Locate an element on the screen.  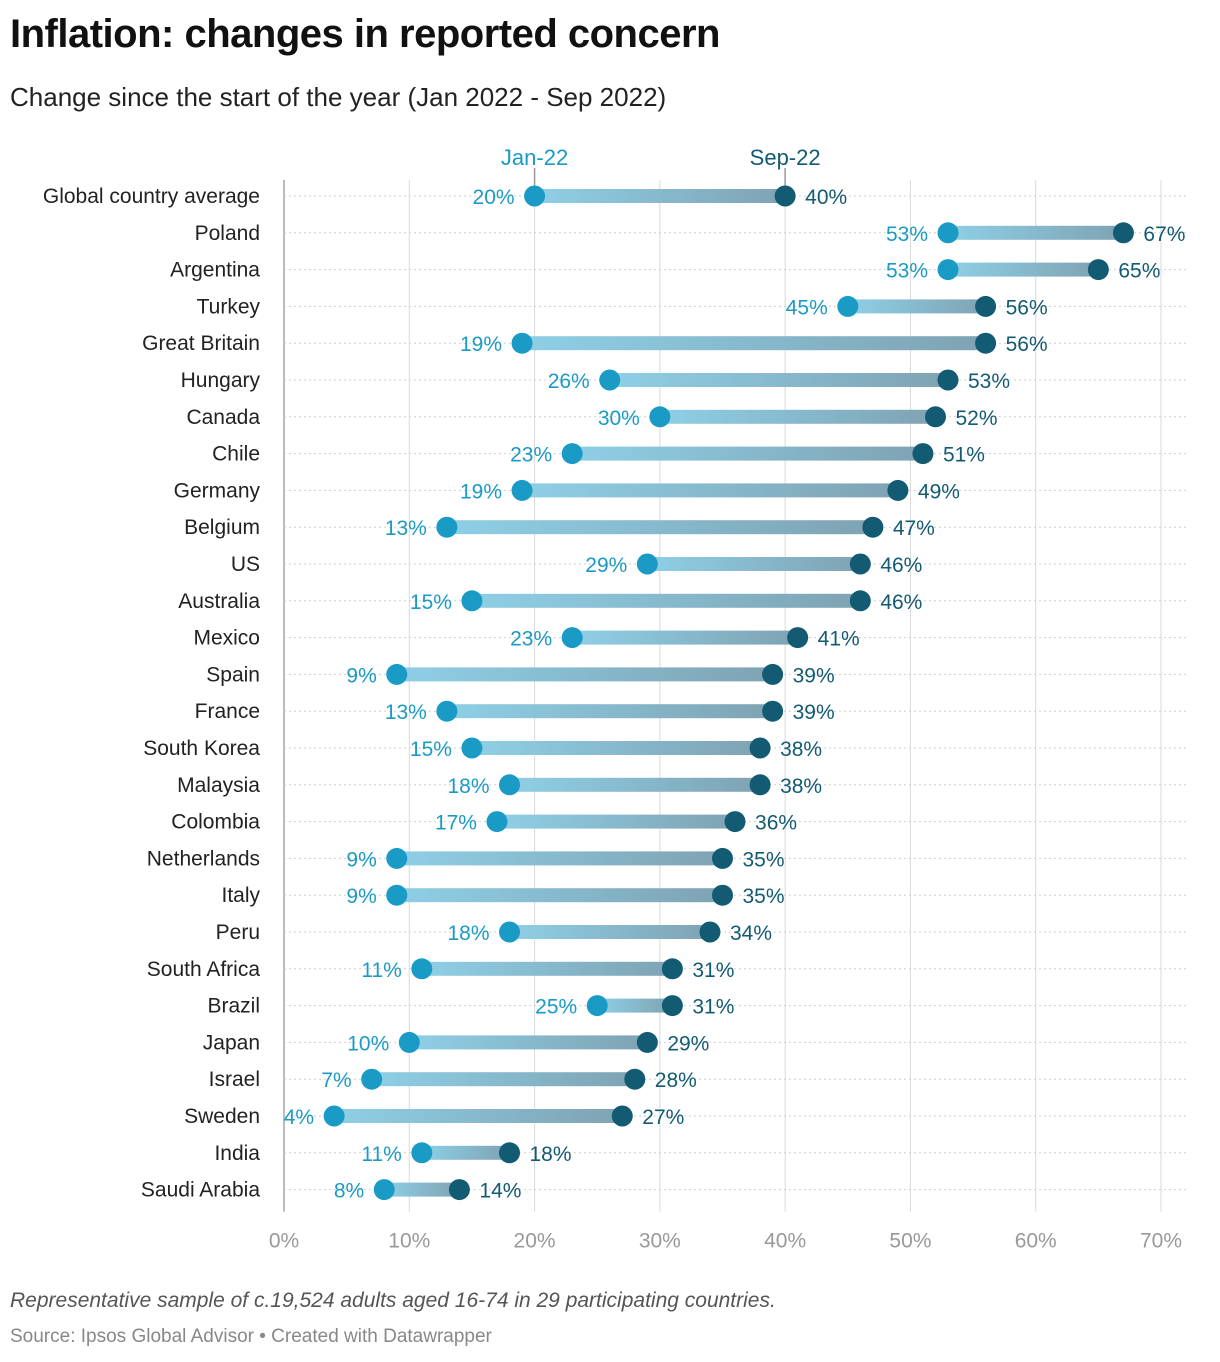
category-label: Sweden is located at coordinates (222, 1116).